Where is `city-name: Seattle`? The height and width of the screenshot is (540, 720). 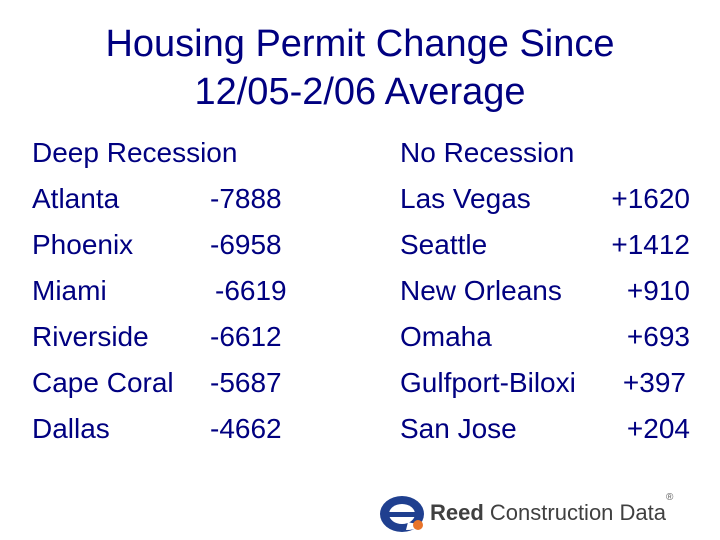 city-name: Seattle is located at coordinates (444, 244).